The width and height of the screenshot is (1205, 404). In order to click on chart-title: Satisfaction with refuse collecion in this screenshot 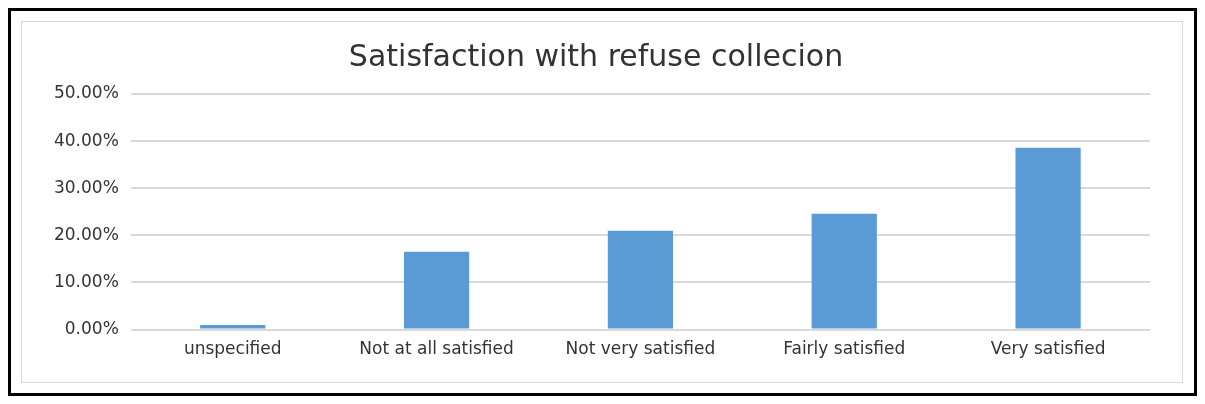, I will do `click(596, 55)`.